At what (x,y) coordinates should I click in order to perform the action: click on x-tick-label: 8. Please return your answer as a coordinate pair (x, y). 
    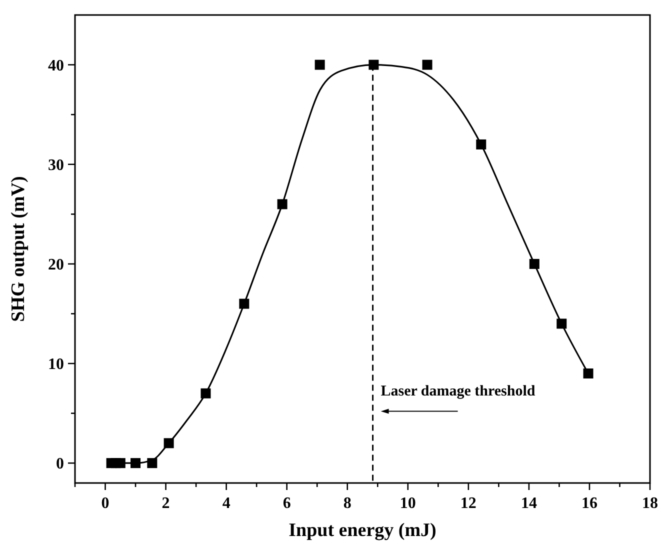
    Looking at the image, I should click on (347, 503).